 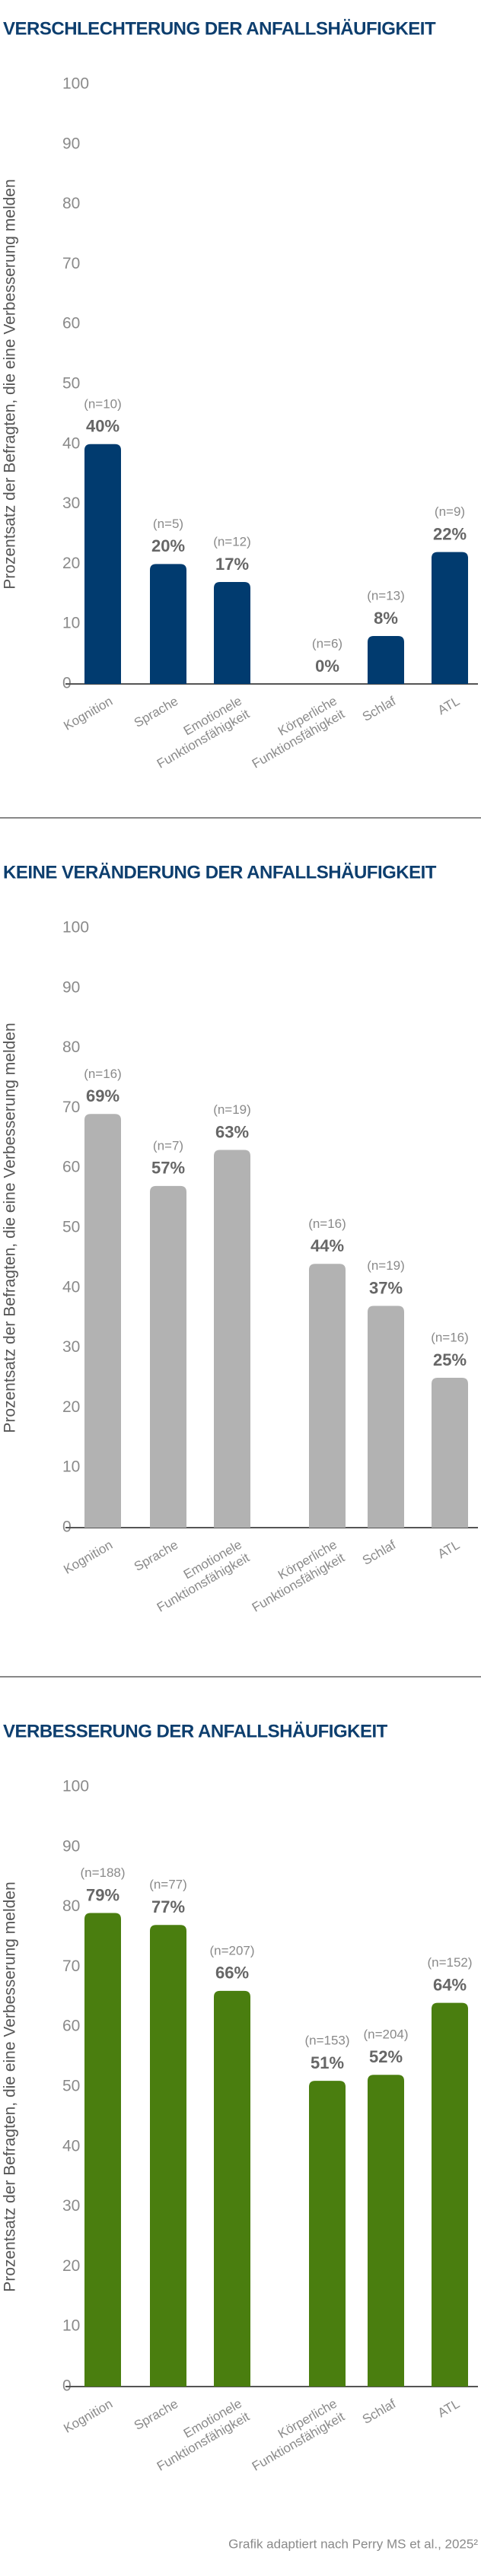 I want to click on n-label: (n=7), so click(x=168, y=1145).